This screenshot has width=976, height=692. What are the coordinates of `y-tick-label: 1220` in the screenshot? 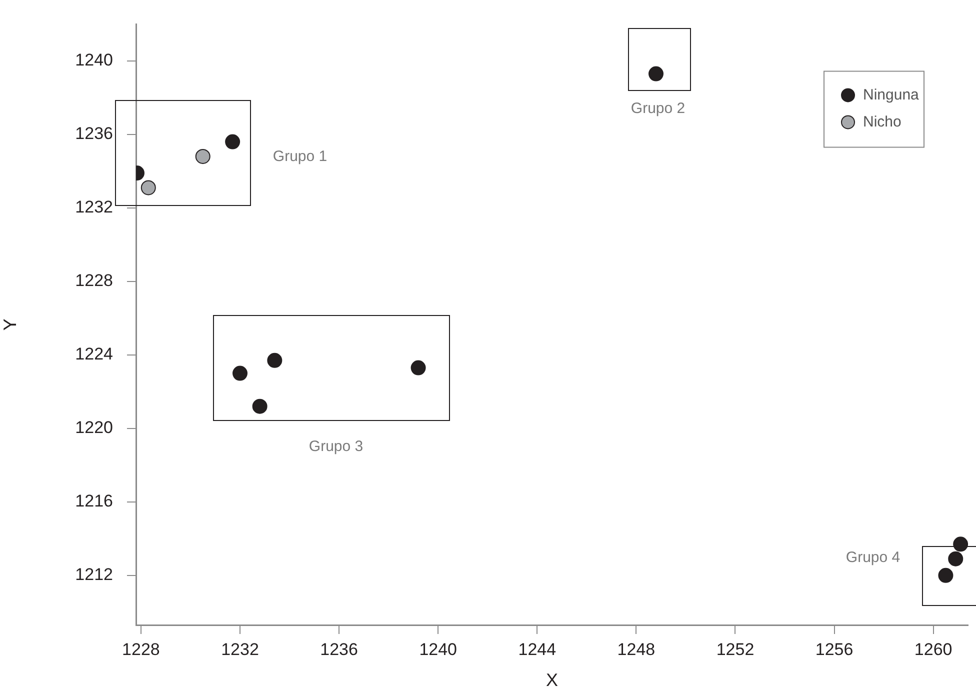 It's located at (94, 428).